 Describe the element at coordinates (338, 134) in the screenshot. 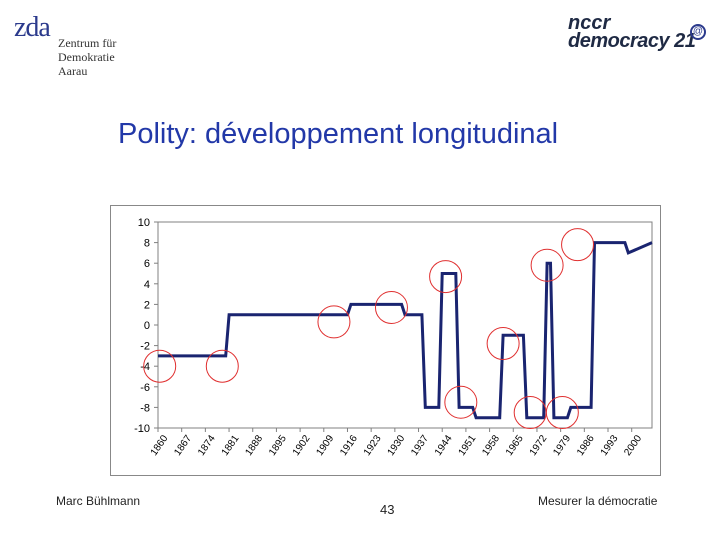

I see `slide-title: Polity: développement longitudinal` at that location.